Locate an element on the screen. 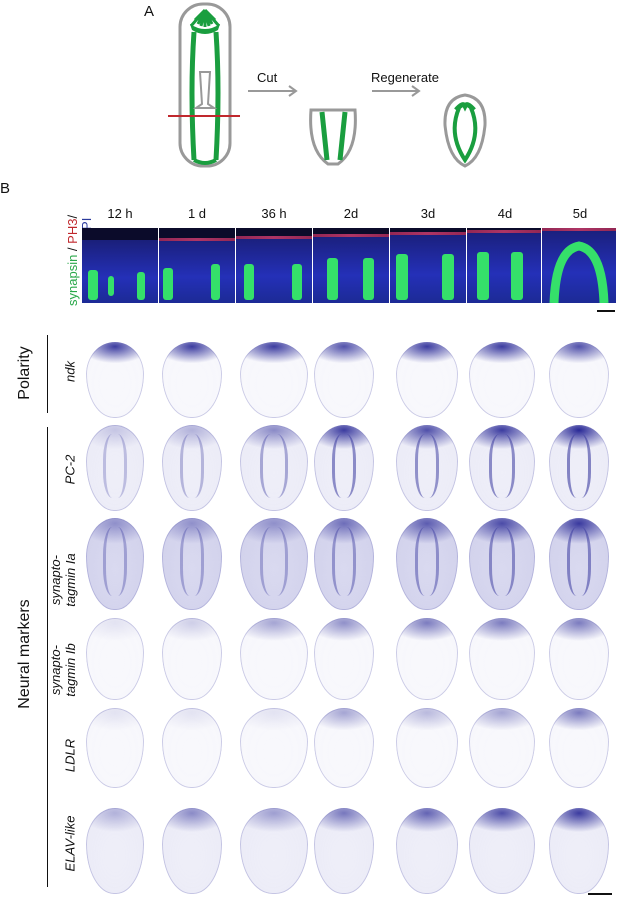 This screenshot has width=617, height=902. row-label-pc2: PC-2 is located at coordinates (70, 469).